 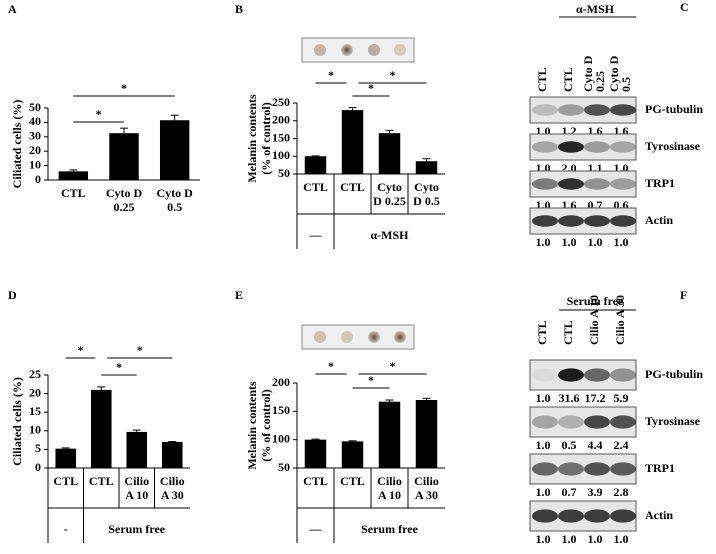 I want to click on quant-value: 0.5, so click(x=569, y=445).